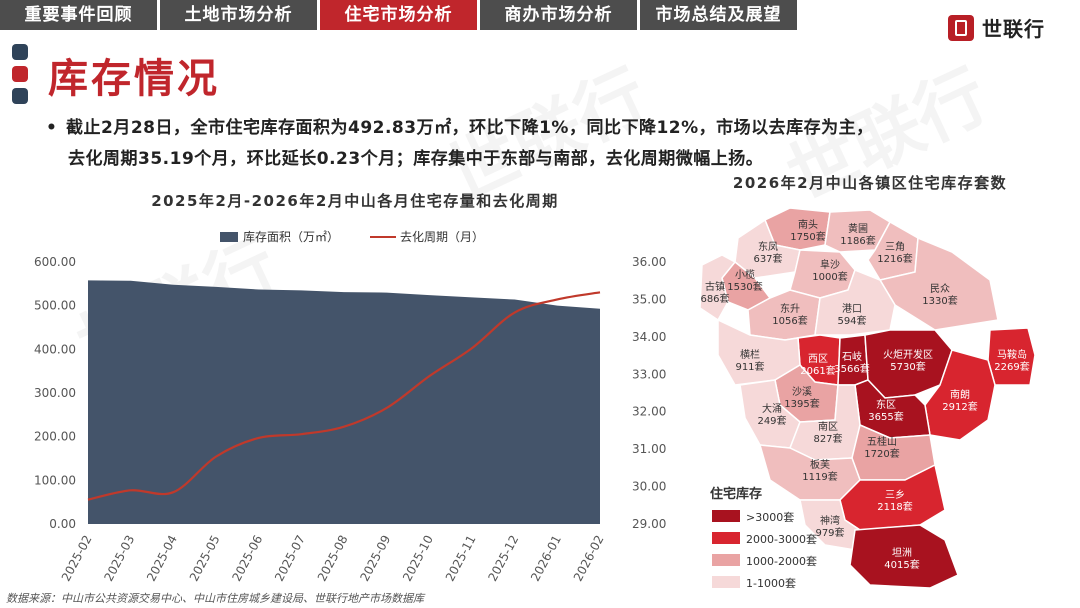 This screenshot has height=608, width=1080. Describe the element at coordinates (851, 320) in the screenshot. I see `town-value-label: 594套` at that location.